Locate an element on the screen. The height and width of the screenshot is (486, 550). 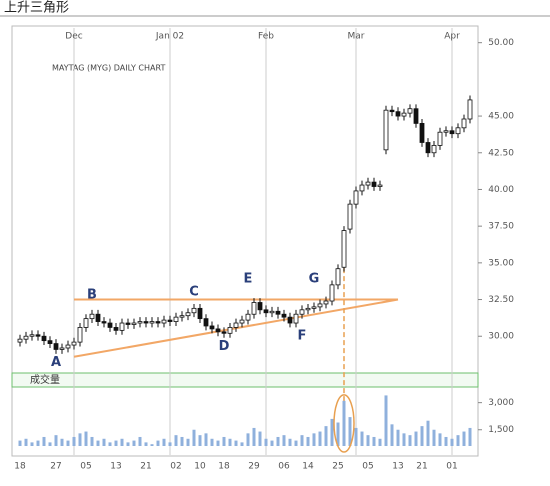
x-tick-label: 29 is located at coordinates (254, 467).